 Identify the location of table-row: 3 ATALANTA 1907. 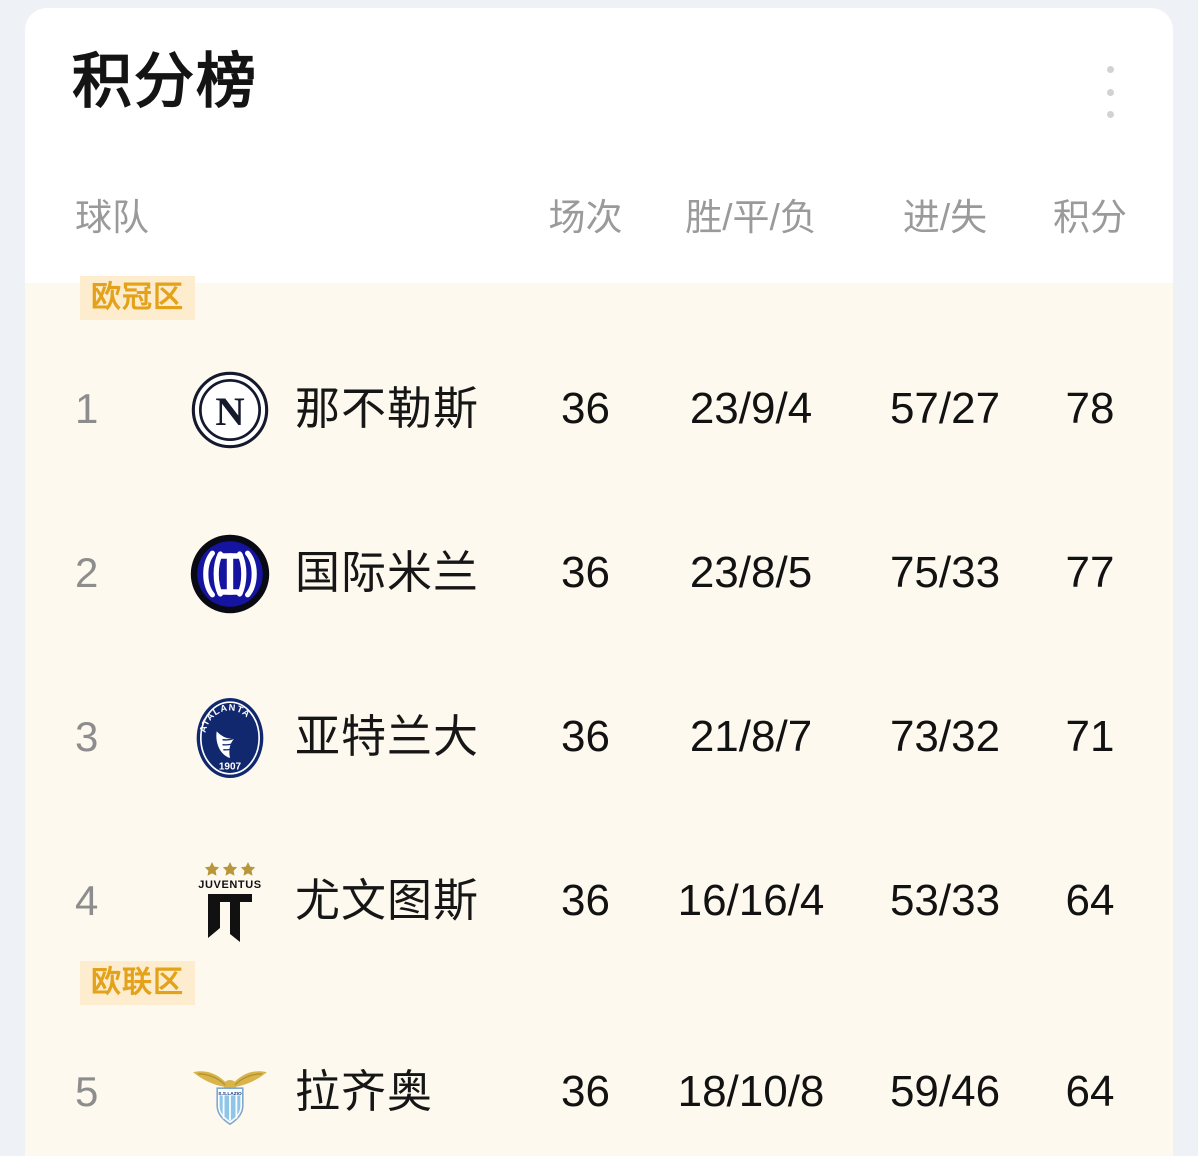
(599, 738).